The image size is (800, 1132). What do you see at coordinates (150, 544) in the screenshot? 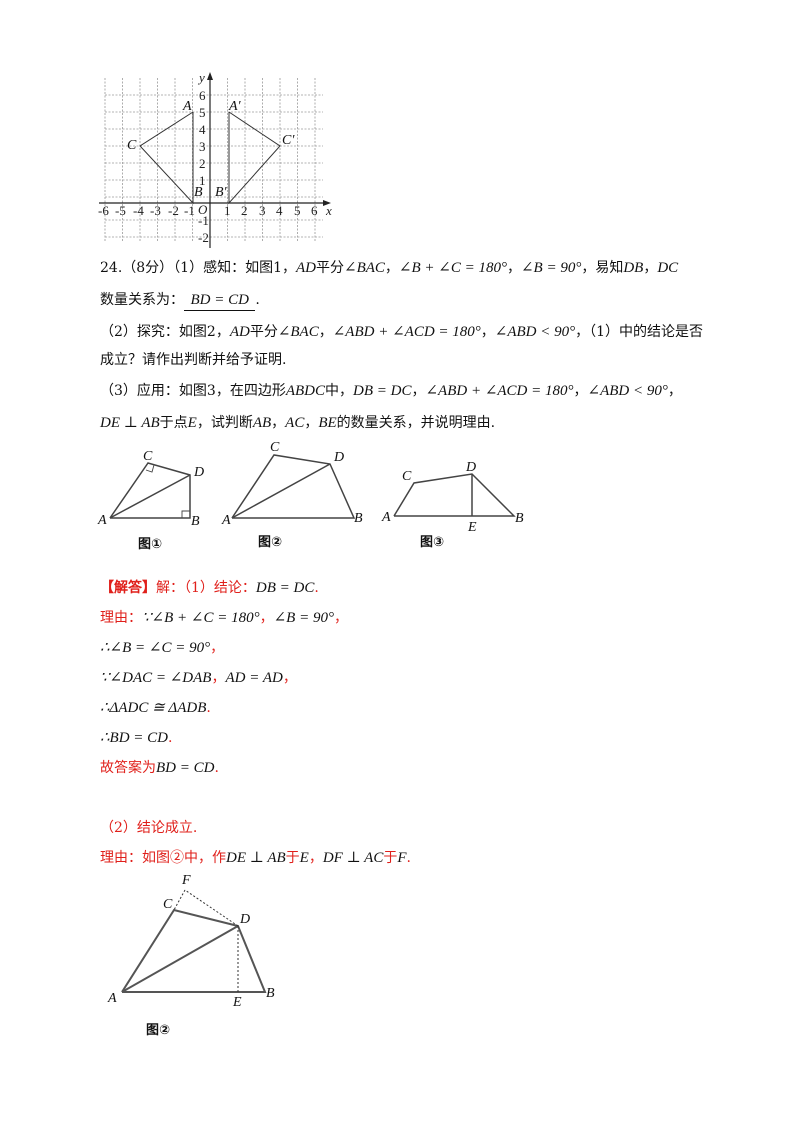
I see `fig1-caption: 图①` at bounding box center [150, 544].